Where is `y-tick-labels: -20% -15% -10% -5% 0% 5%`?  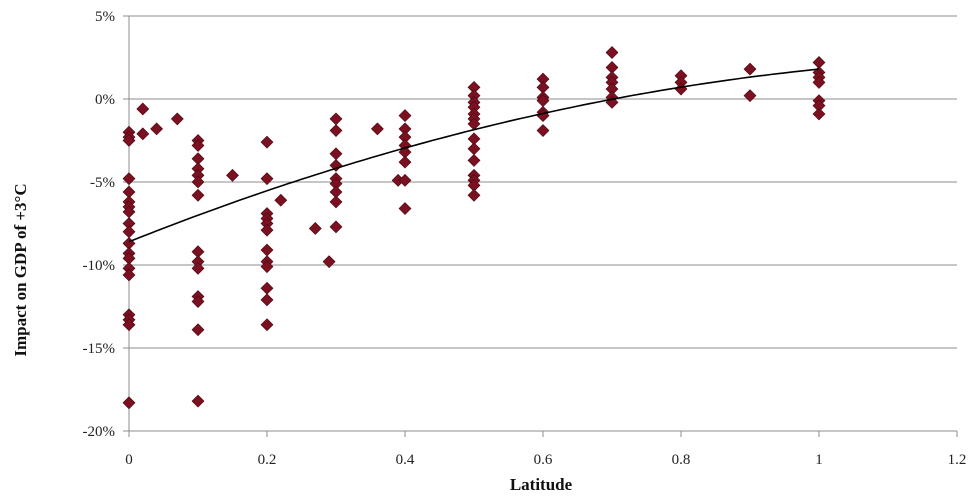 y-tick-labels: -20% -15% -10% -5% 0% 5% is located at coordinates (99, 224).